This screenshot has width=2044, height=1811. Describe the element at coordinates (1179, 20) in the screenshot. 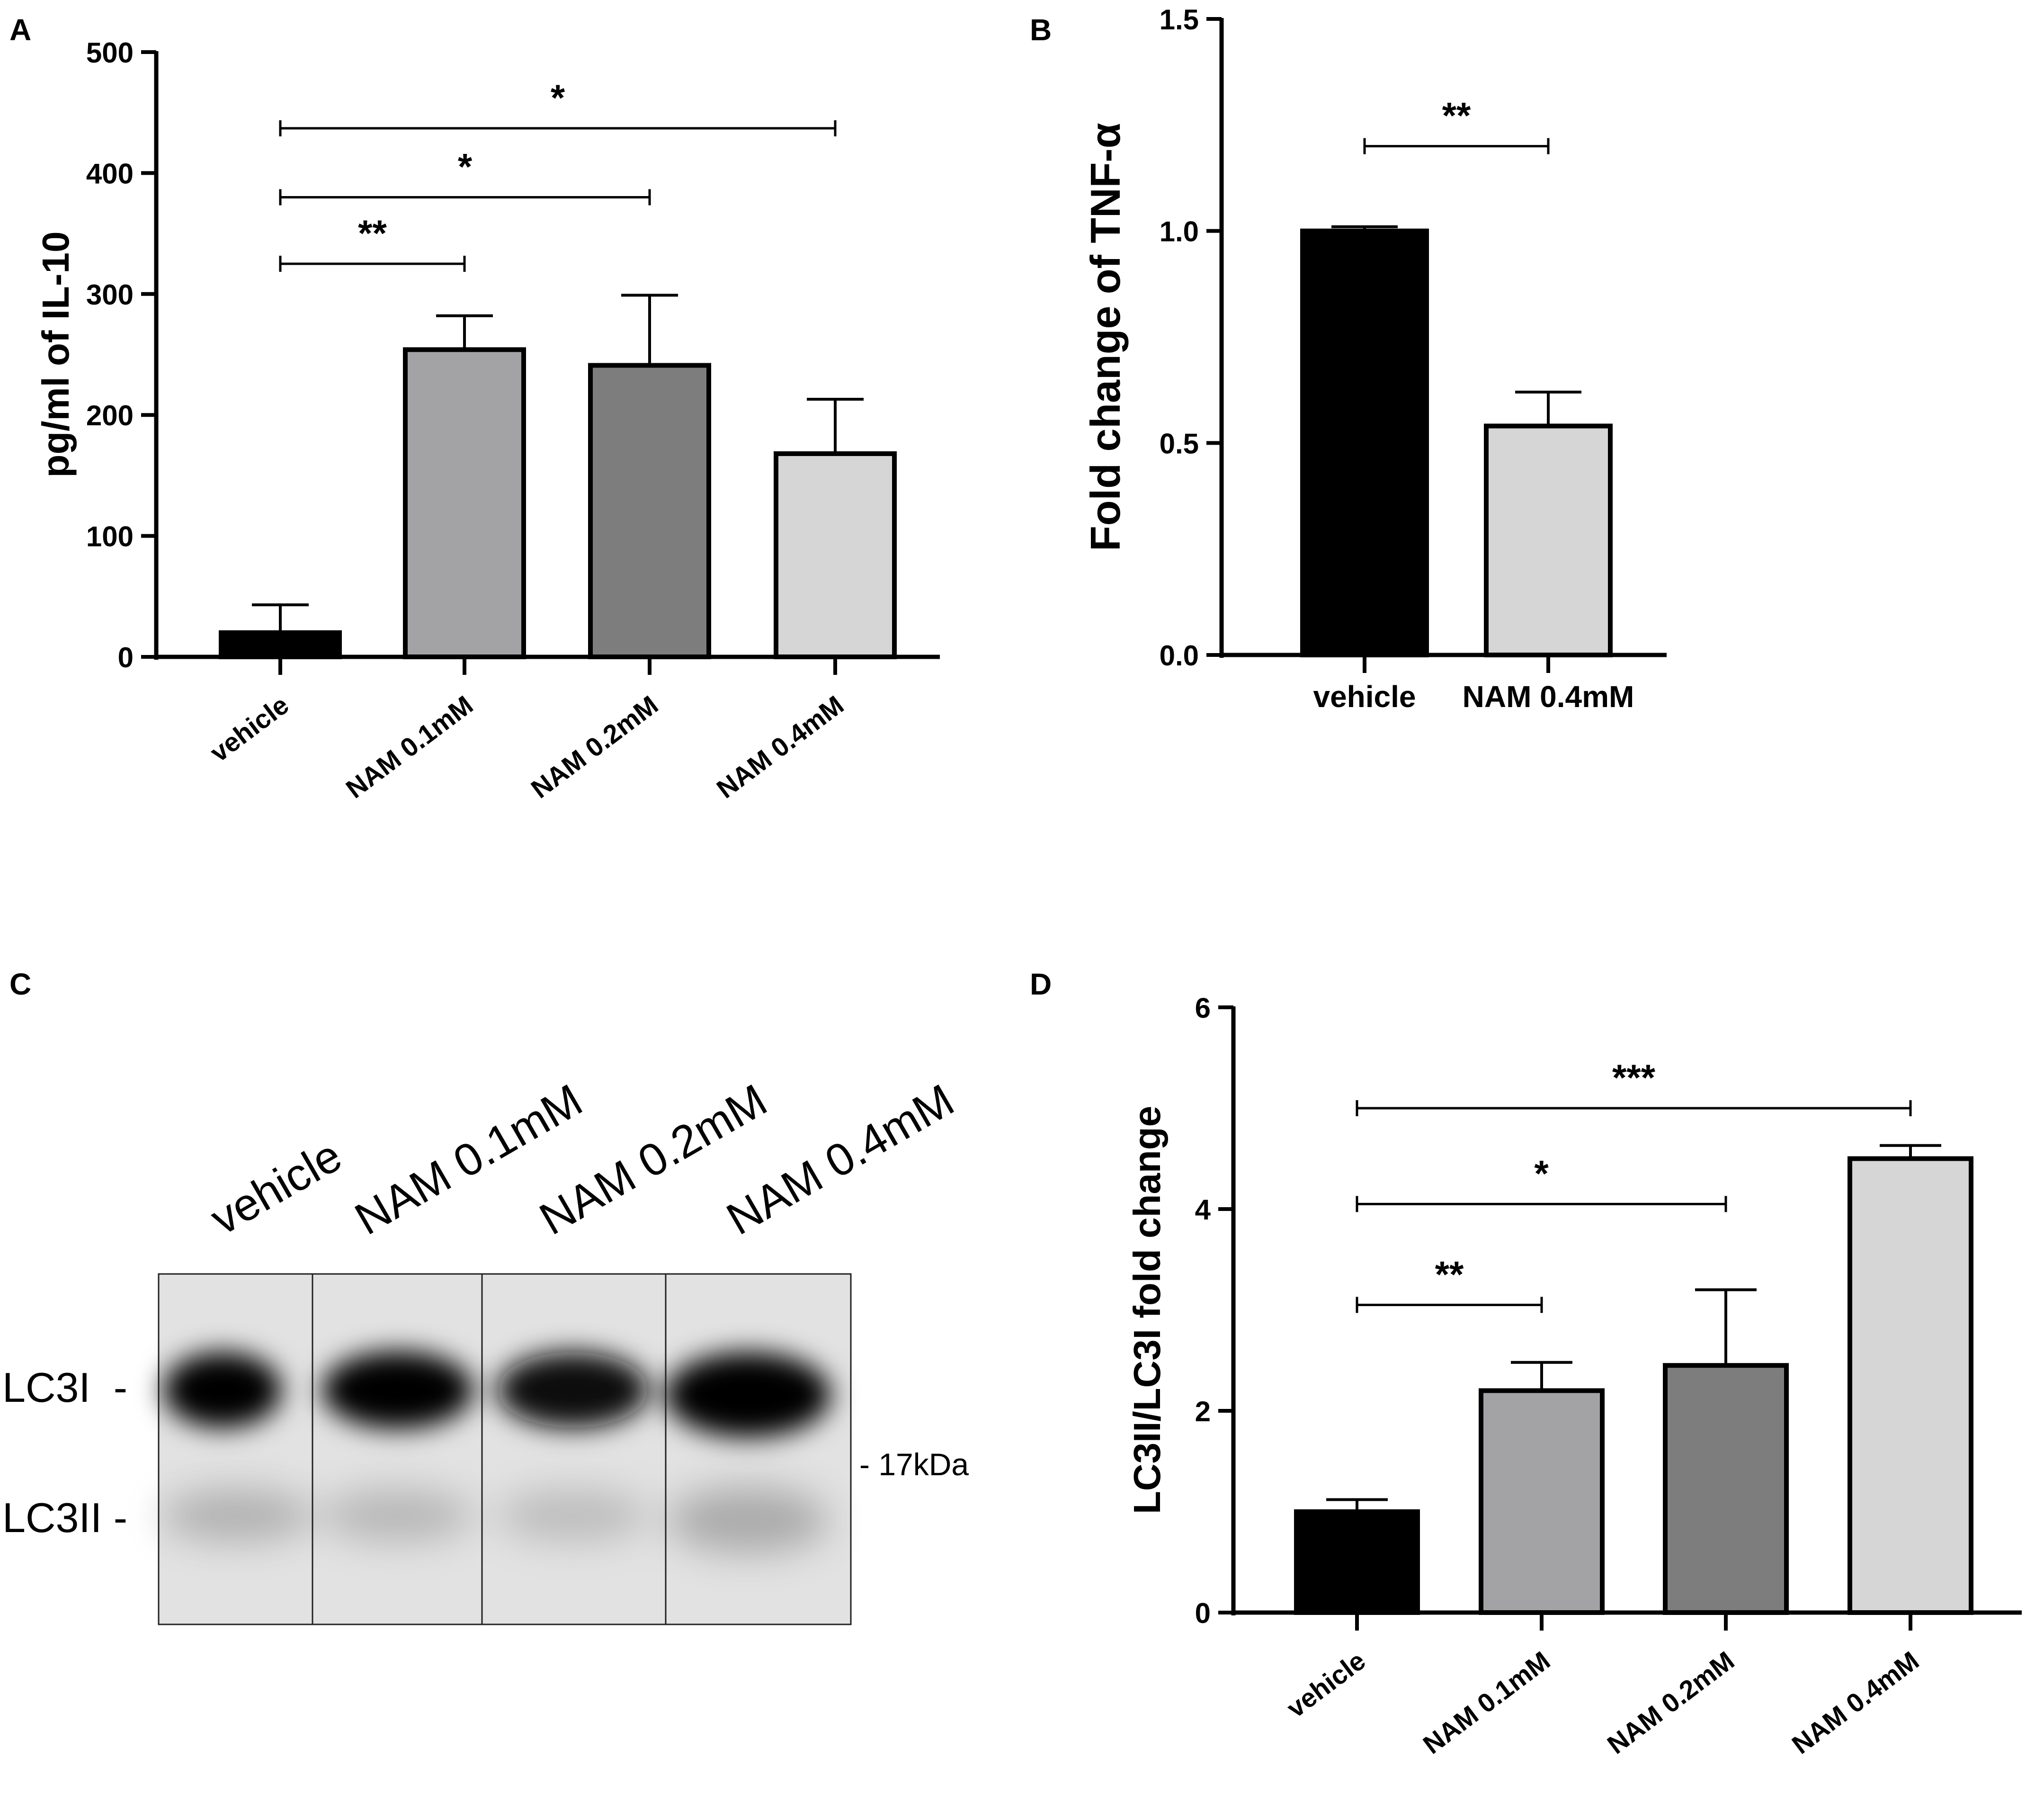

I see `y-tick-label: 1.5` at that location.